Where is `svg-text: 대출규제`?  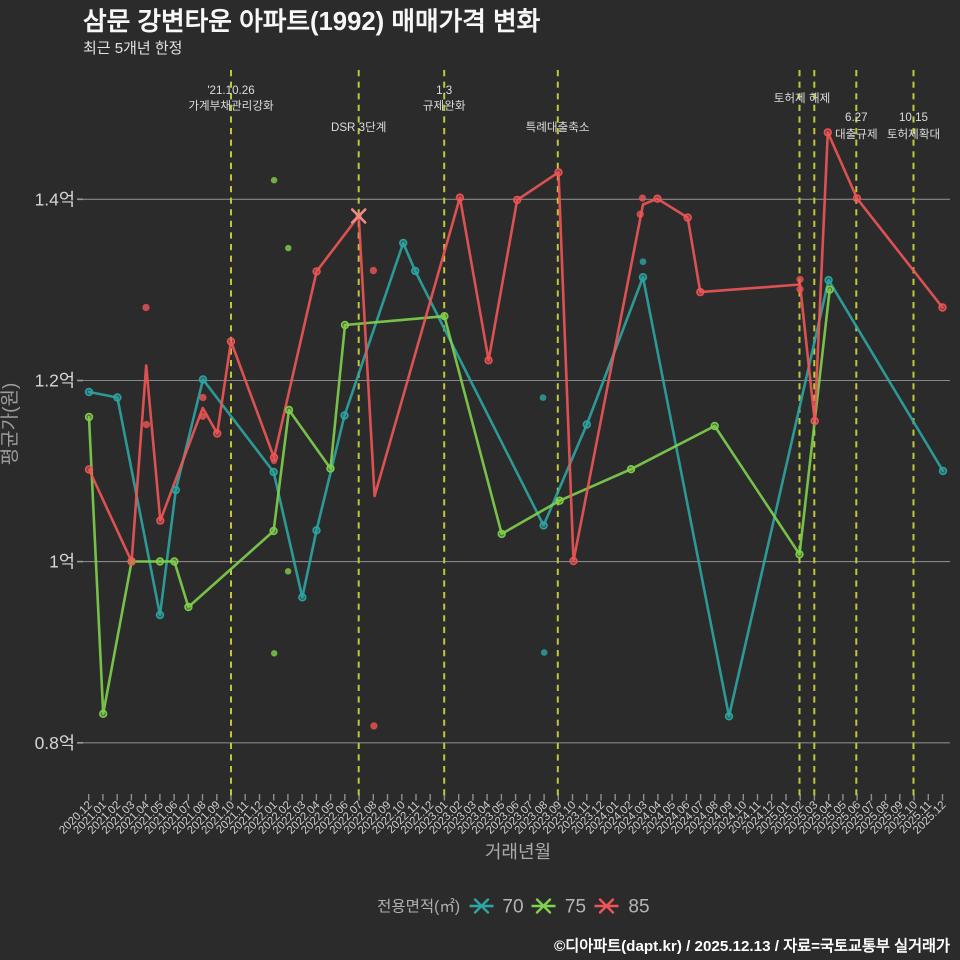
svg-text: 대출규제 is located at coordinates (856, 134).